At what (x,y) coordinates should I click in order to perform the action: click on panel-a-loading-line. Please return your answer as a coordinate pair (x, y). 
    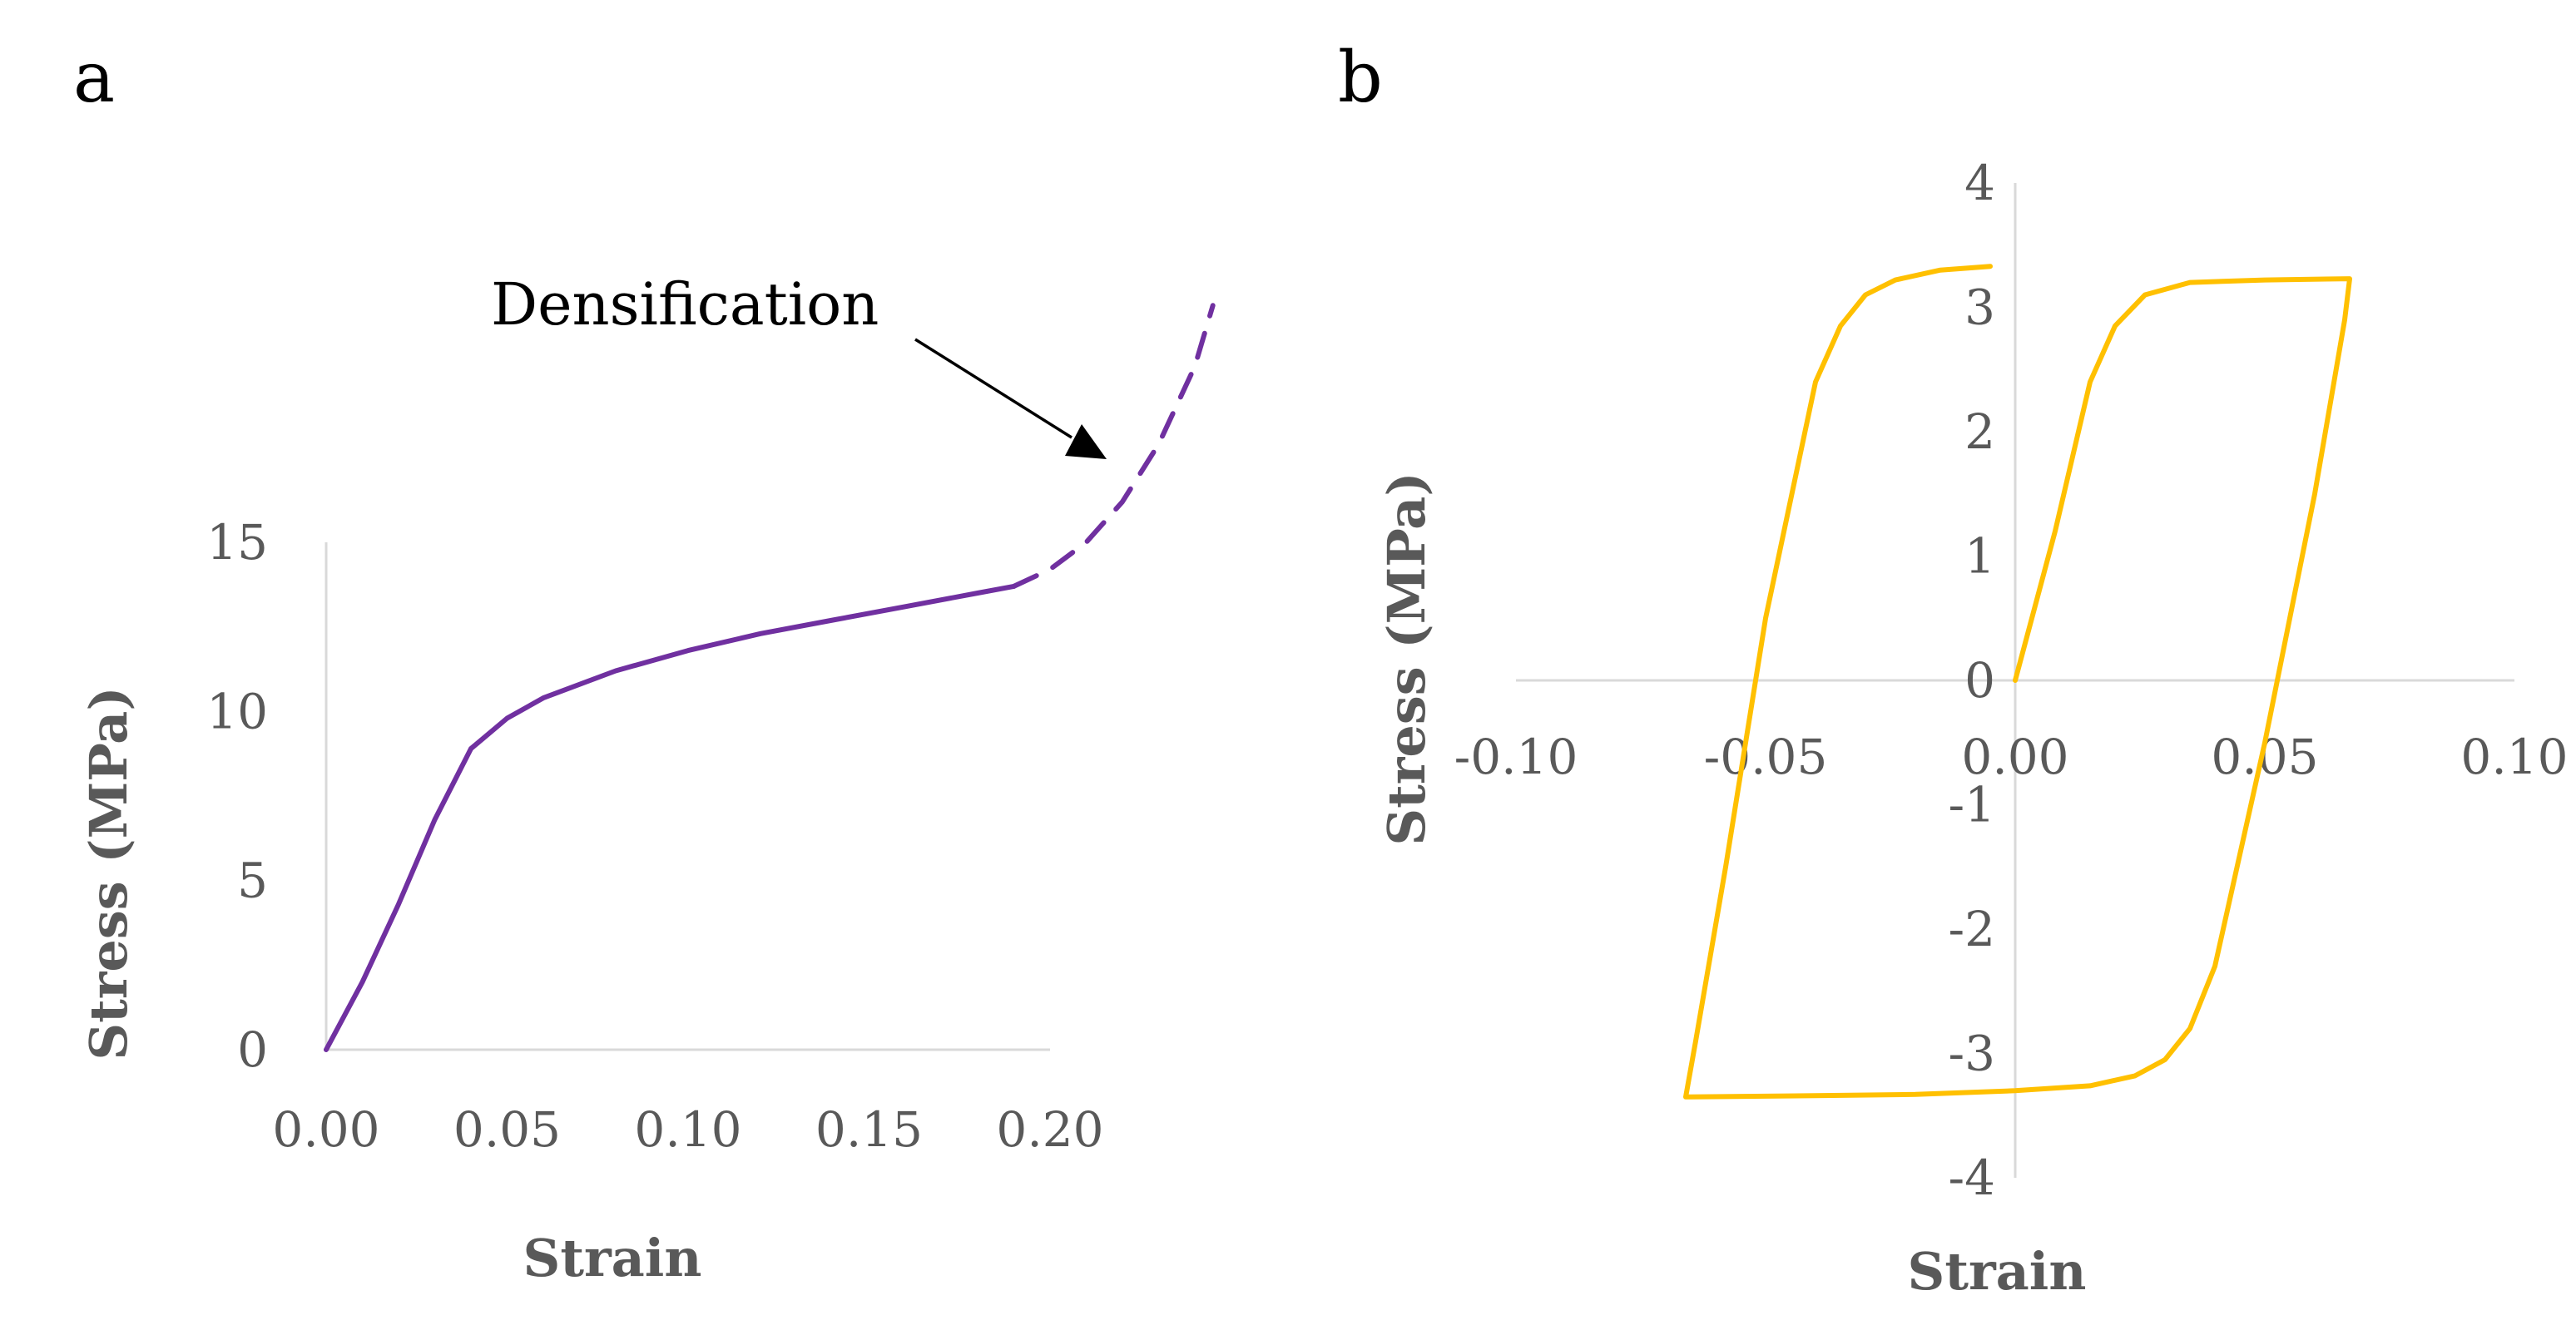
    Looking at the image, I should click on (670, 817).